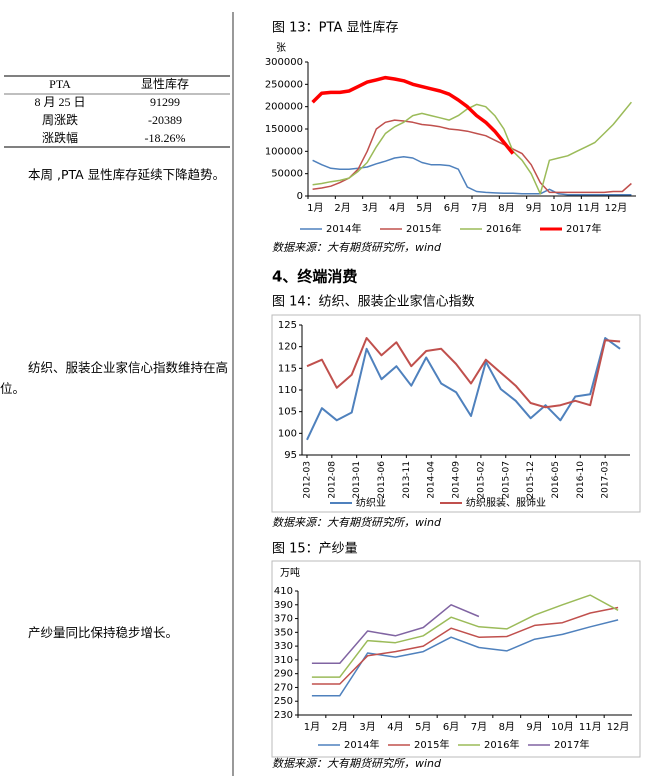  Describe the element at coordinates (283, 674) in the screenshot. I see `y-tick-label: 290` at that location.